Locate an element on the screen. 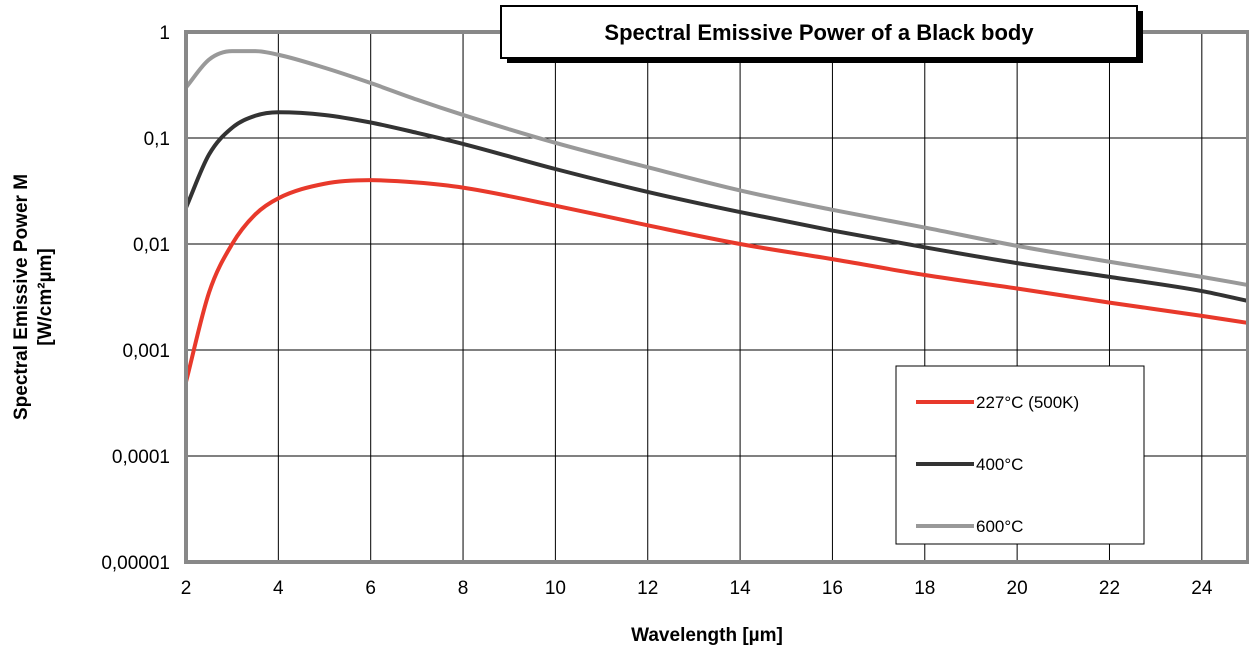 This screenshot has width=1249, height=654. legend-item: 227°C (500K) is located at coordinates (997, 402).